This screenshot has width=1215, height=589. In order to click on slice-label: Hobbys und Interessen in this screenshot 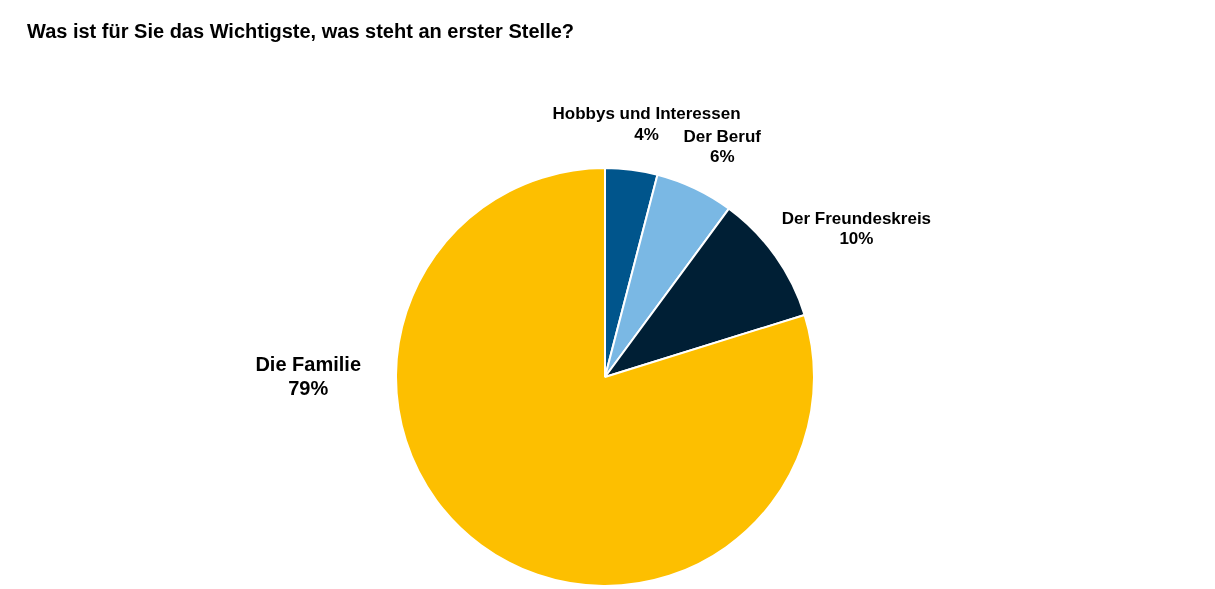, I will do `click(646, 114)`.